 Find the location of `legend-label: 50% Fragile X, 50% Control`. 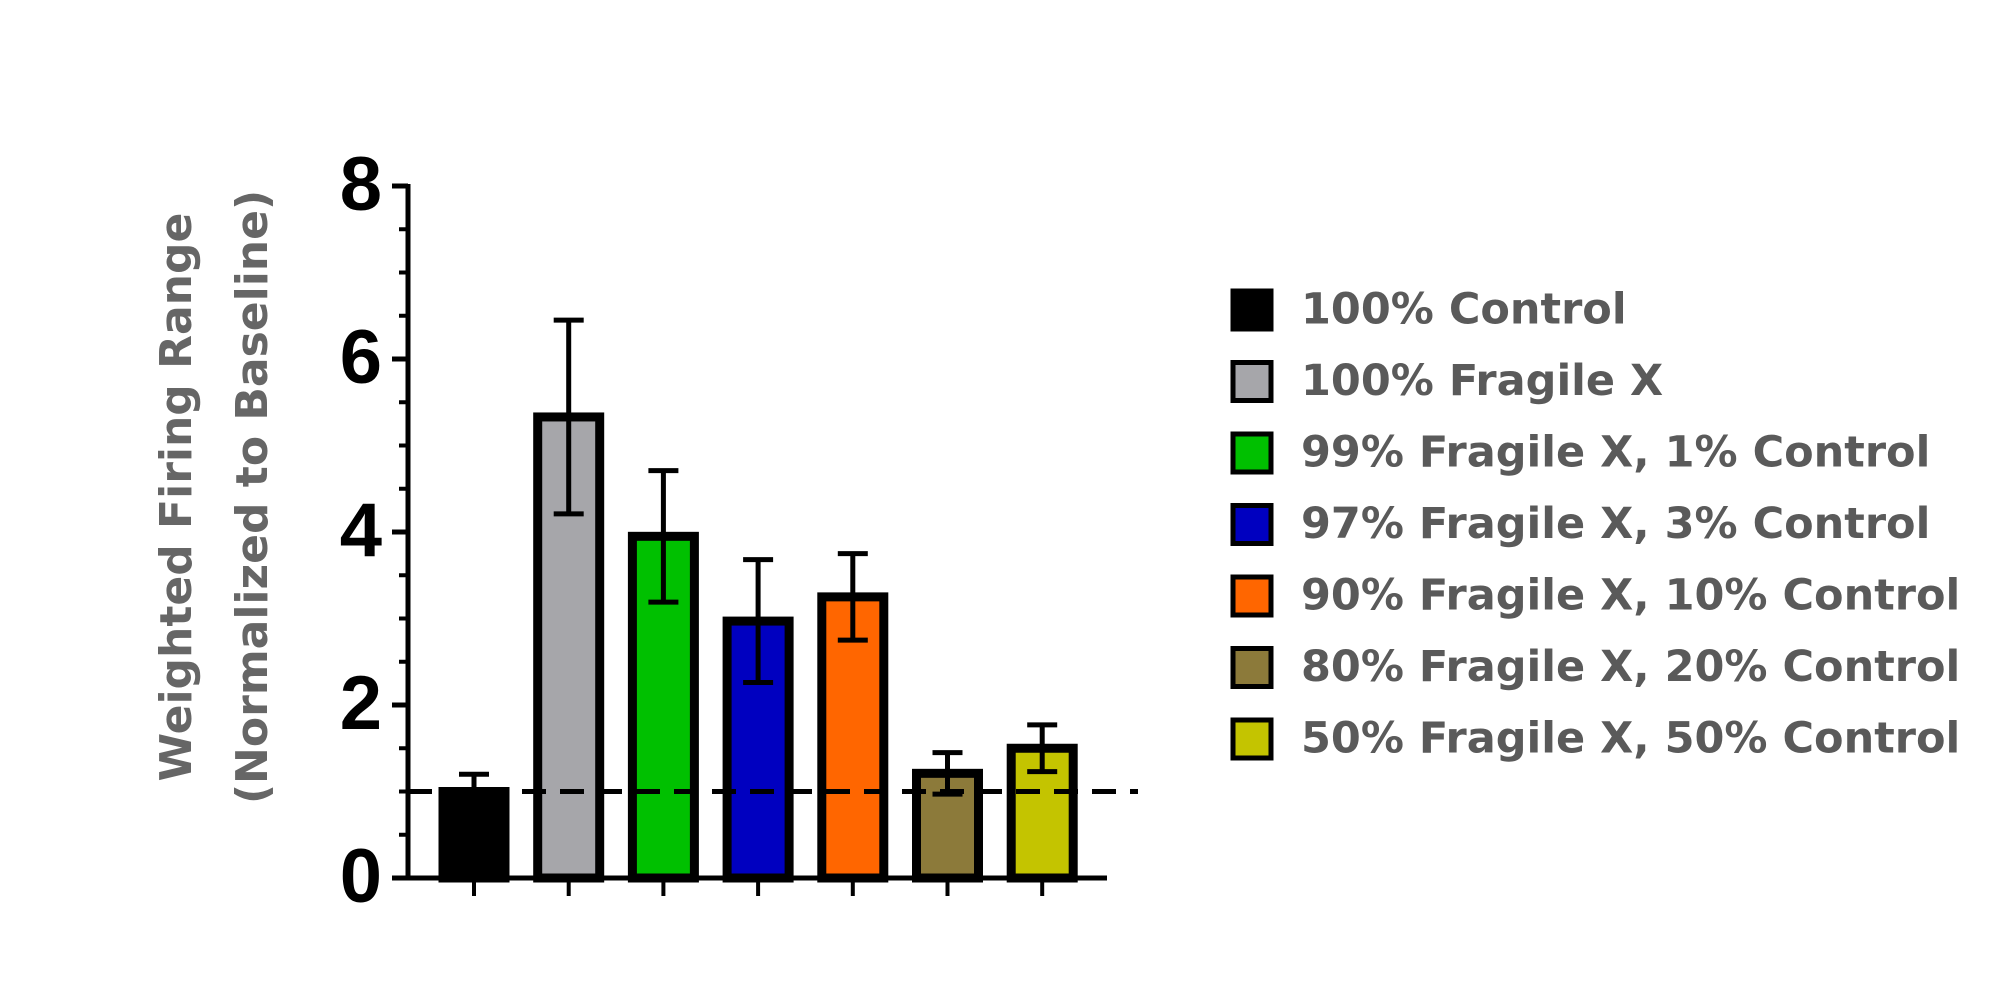

legend-label: 50% Fragile X, 50% Control is located at coordinates (1630, 739).